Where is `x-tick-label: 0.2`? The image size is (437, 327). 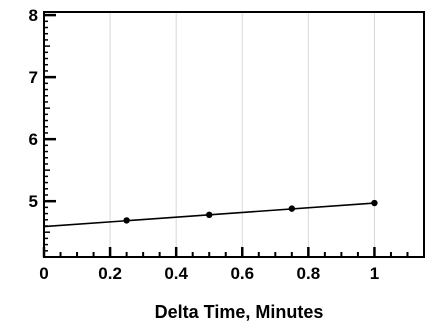
x-tick-label: 0.2 is located at coordinates (110, 273).